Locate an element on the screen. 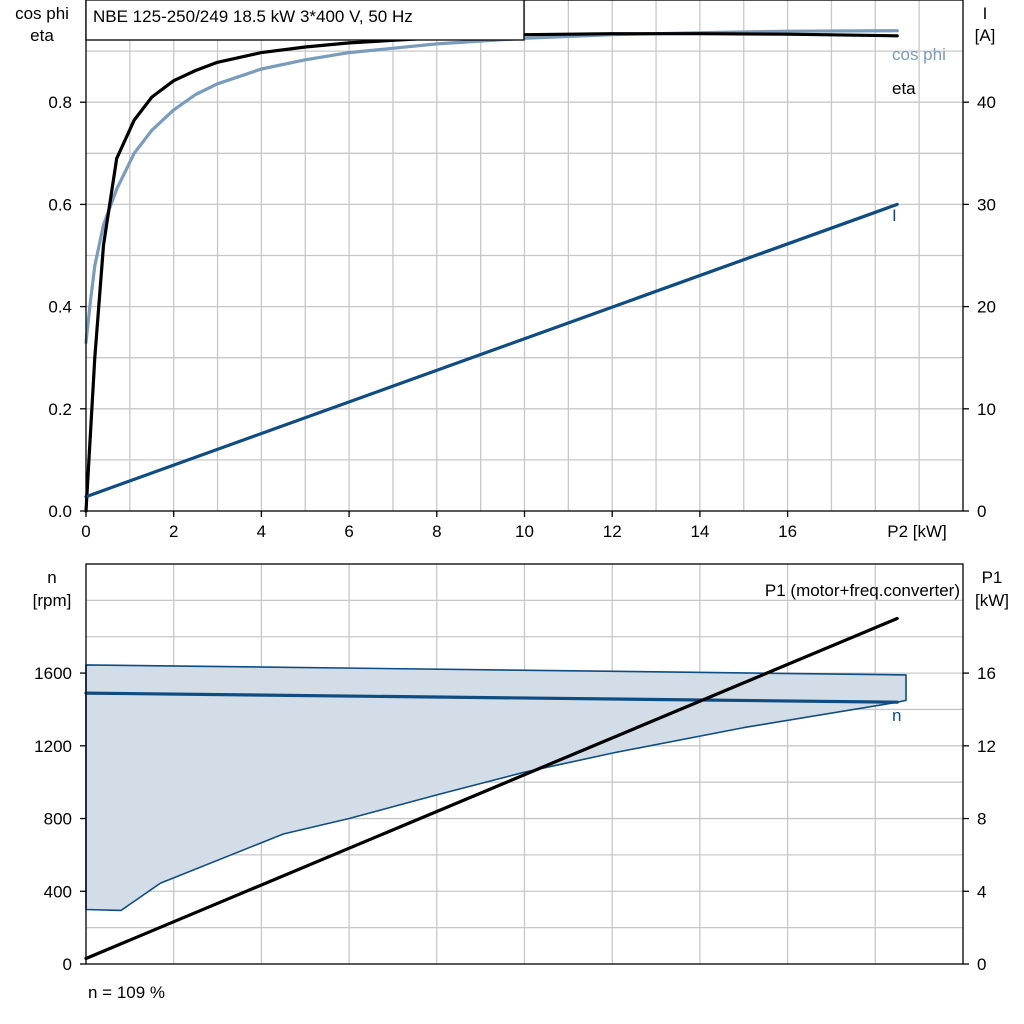 This screenshot has height=1024, width=1024. current-series-label: I is located at coordinates (894, 215).